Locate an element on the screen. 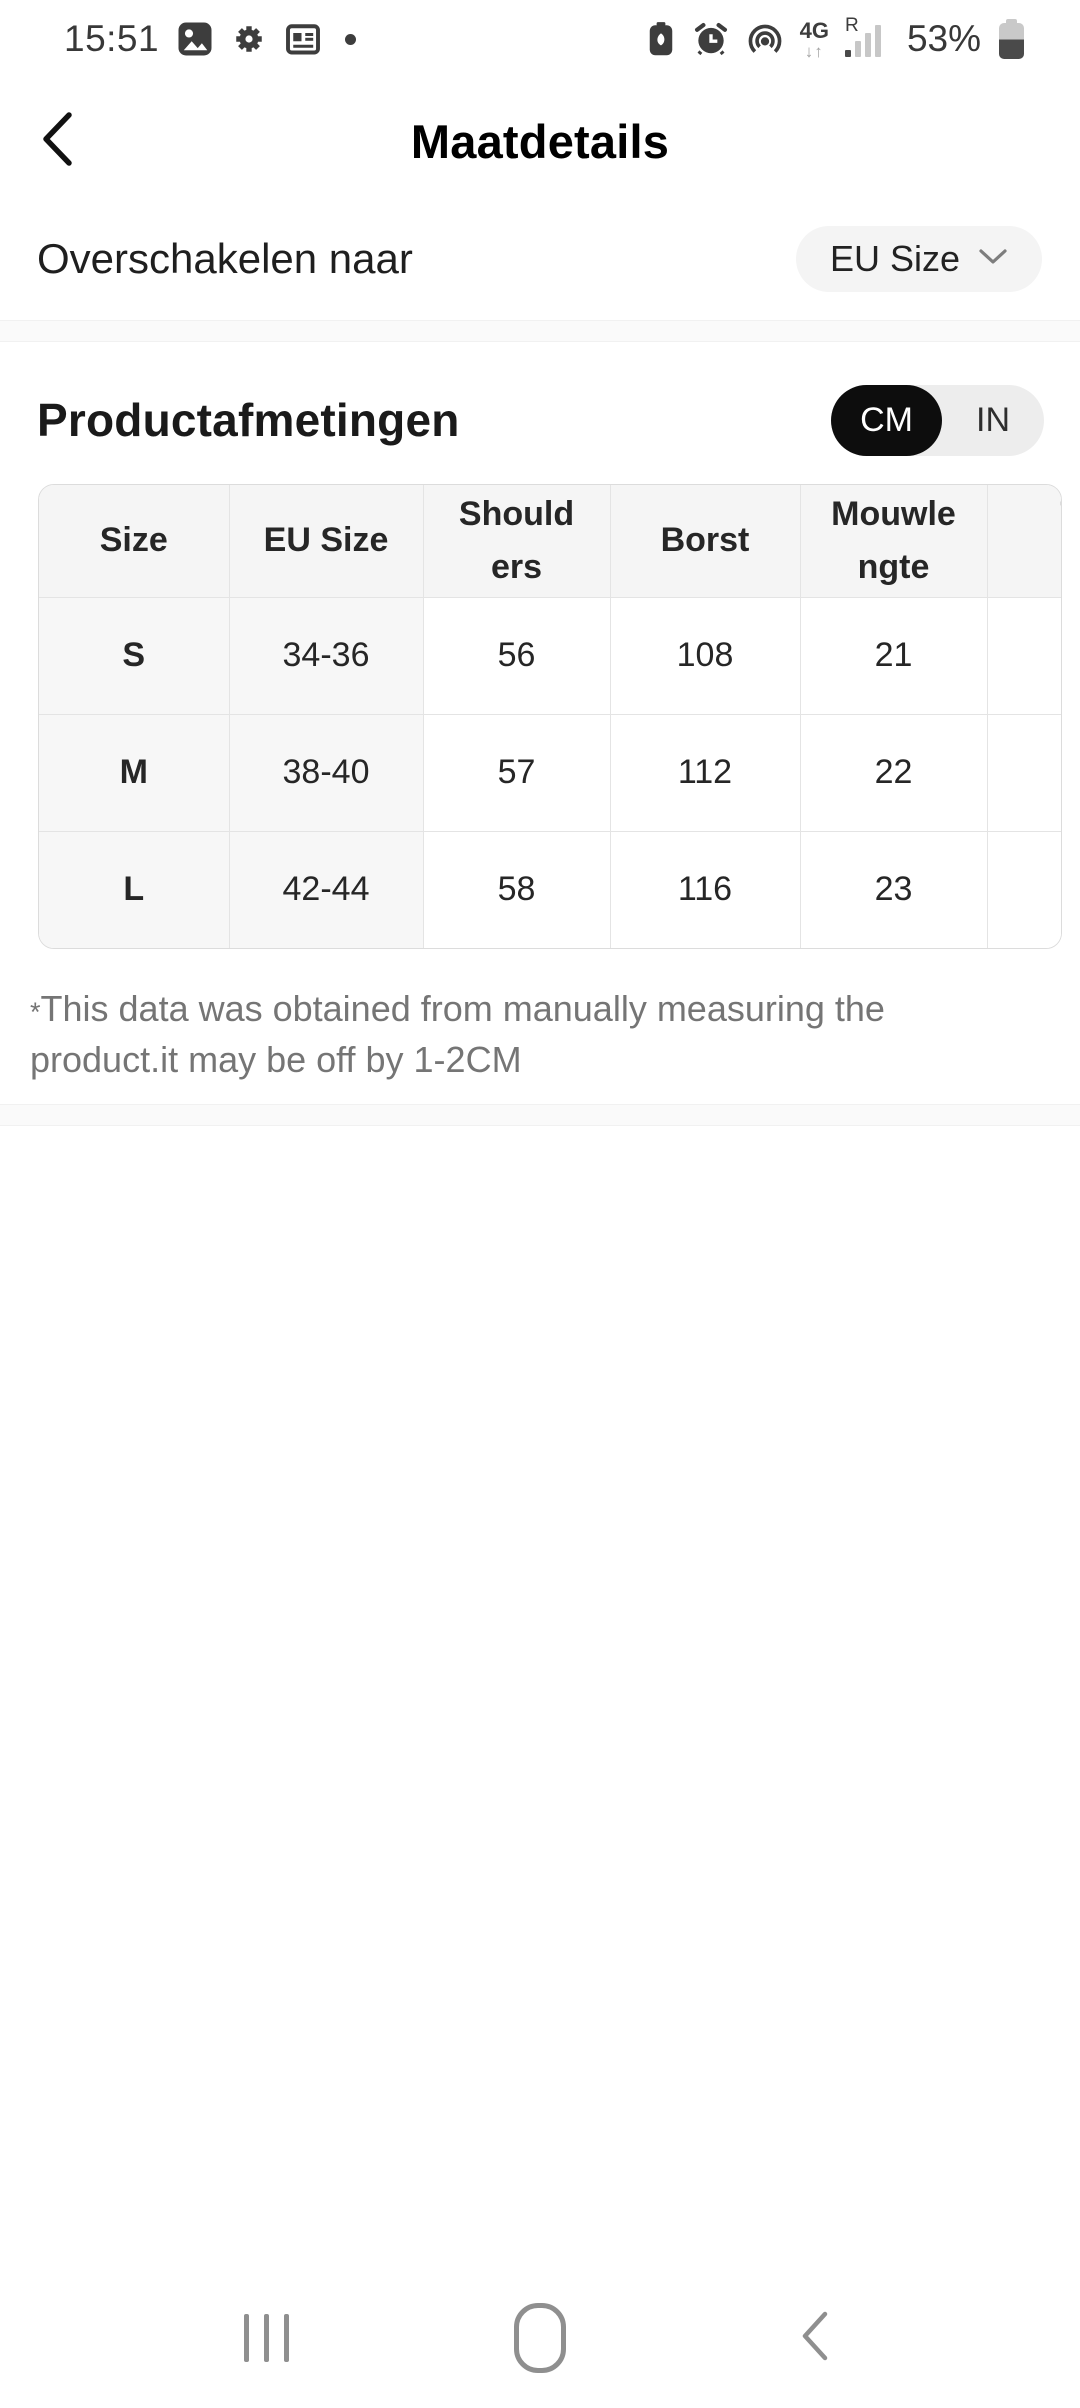 The height and width of the screenshot is (2408, 1080). cell-mouwlengte: 23 is located at coordinates (893, 889).